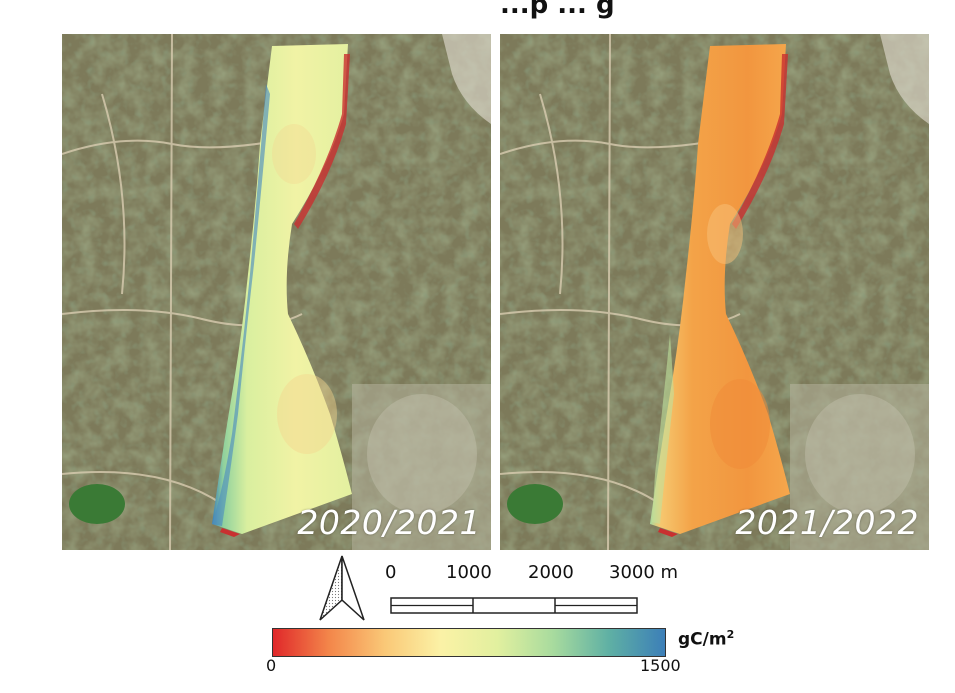 The height and width of the screenshot is (693, 955). Describe the element at coordinates (469, 642) in the screenshot. I see `color-legend-bar` at that location.